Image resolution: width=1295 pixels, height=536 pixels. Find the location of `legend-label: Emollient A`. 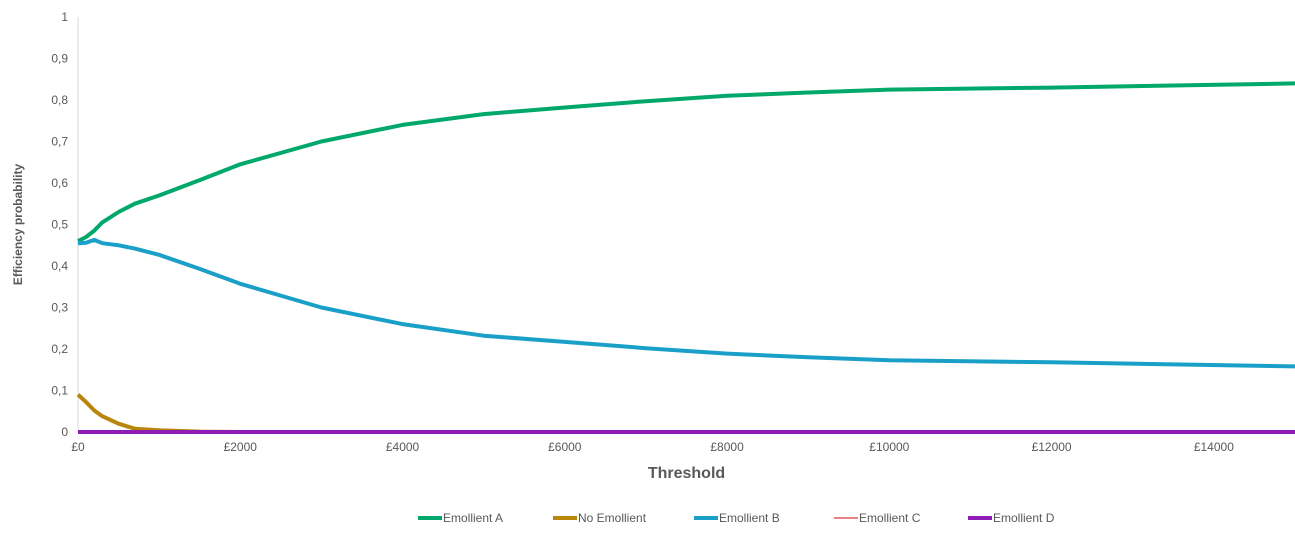

legend-label: Emollient A is located at coordinates (473, 518).